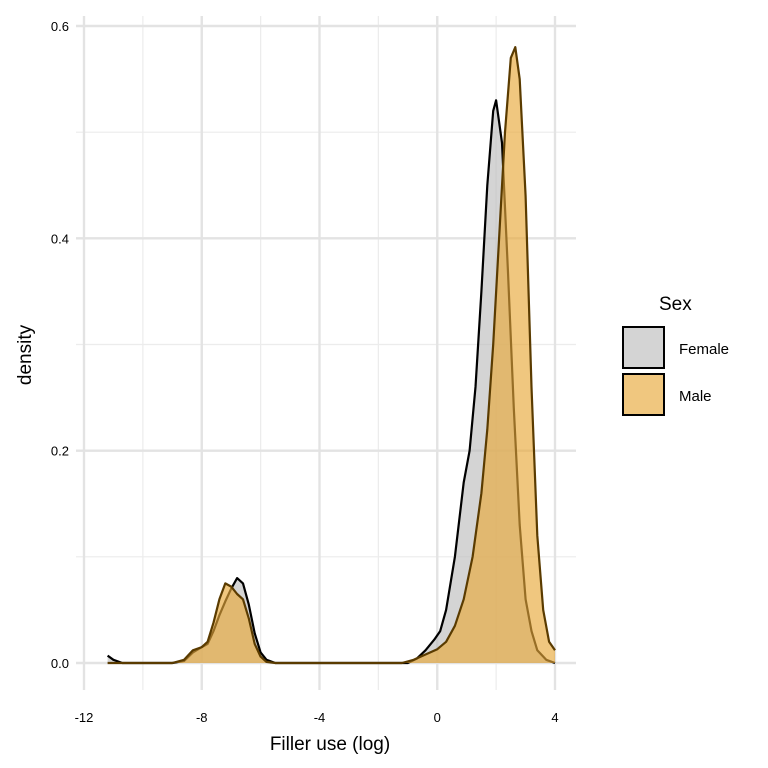 This screenshot has height=768, width=768. What do you see at coordinates (704, 349) in the screenshot?
I see `legend-label-female: Female` at bounding box center [704, 349].